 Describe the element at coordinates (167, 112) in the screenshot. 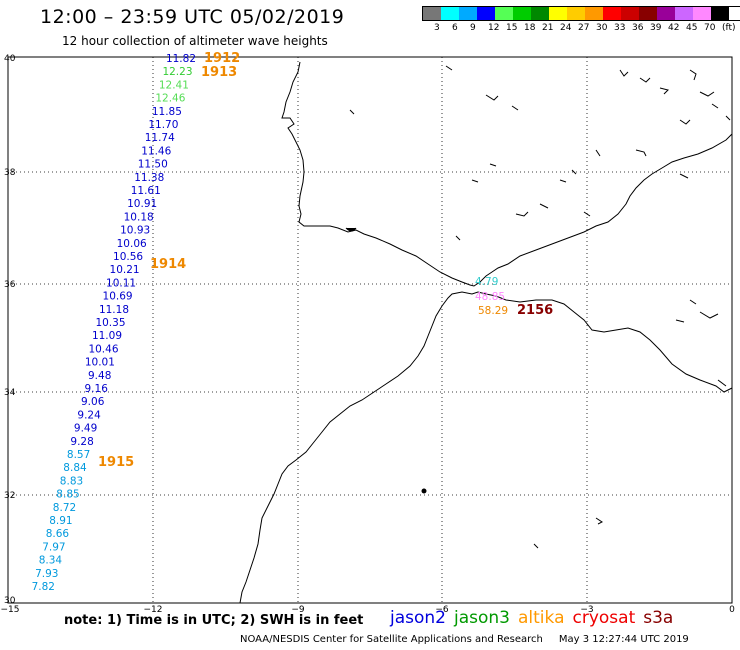

I see `wave-height-value: 11.85` at that location.